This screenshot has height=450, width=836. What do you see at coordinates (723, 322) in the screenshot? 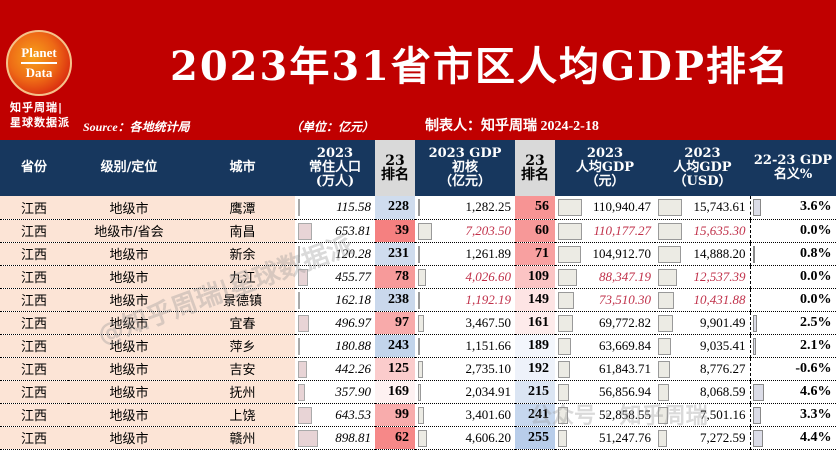
I see `gdp-pc-usd-value: 9,901.49` at bounding box center [723, 322].